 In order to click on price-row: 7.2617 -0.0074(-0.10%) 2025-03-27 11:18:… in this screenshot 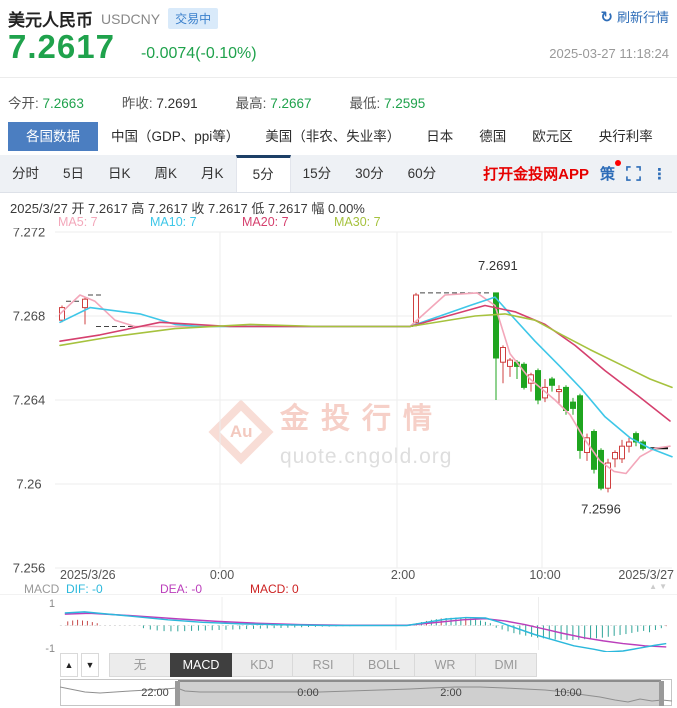, I will do `click(338, 47)`.